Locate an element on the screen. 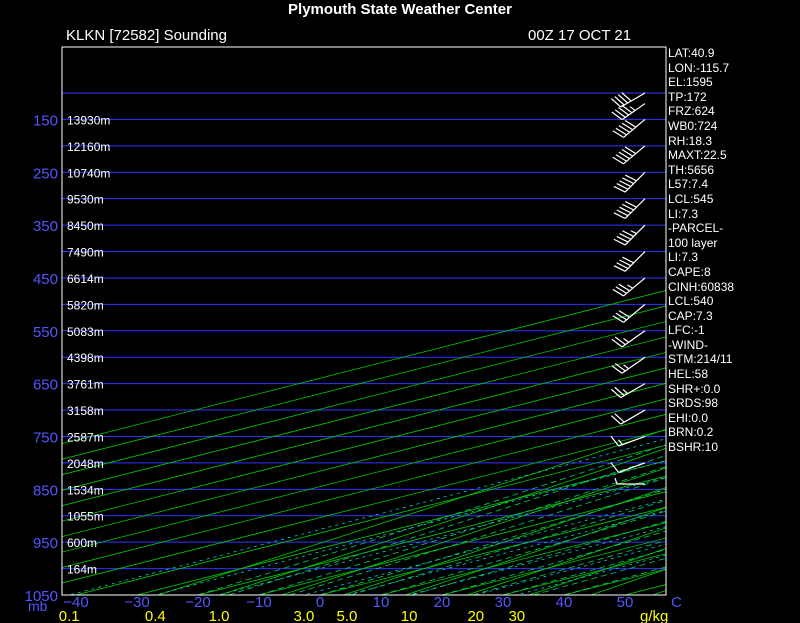 Image resolution: width=800 pixels, height=623 pixels. height-label: 12160m is located at coordinates (88, 147).